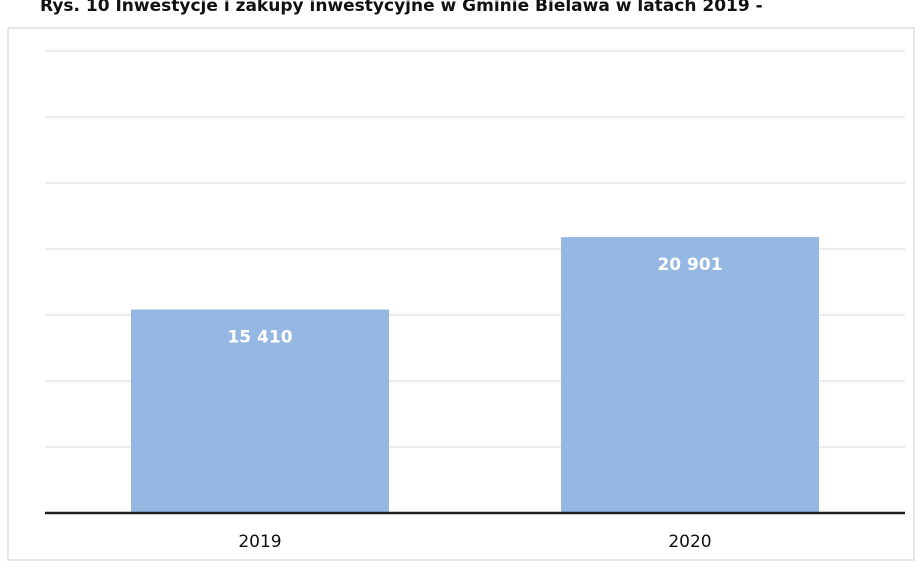  What do you see at coordinates (689, 265) in the screenshot?
I see `data-label: 20 901` at bounding box center [689, 265].